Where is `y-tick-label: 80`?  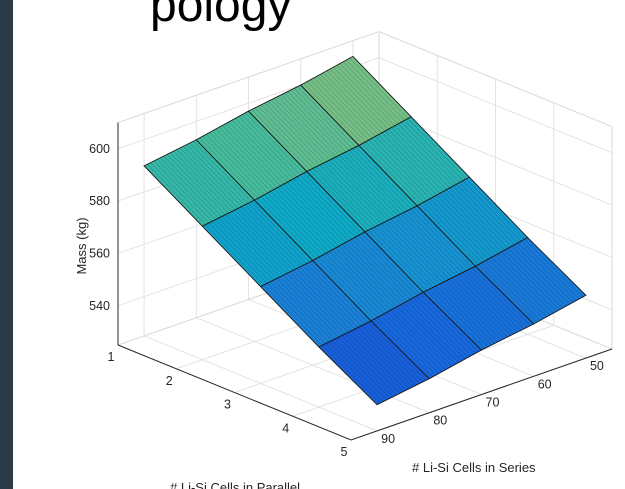
y-tick-label: 80 is located at coordinates (440, 421).